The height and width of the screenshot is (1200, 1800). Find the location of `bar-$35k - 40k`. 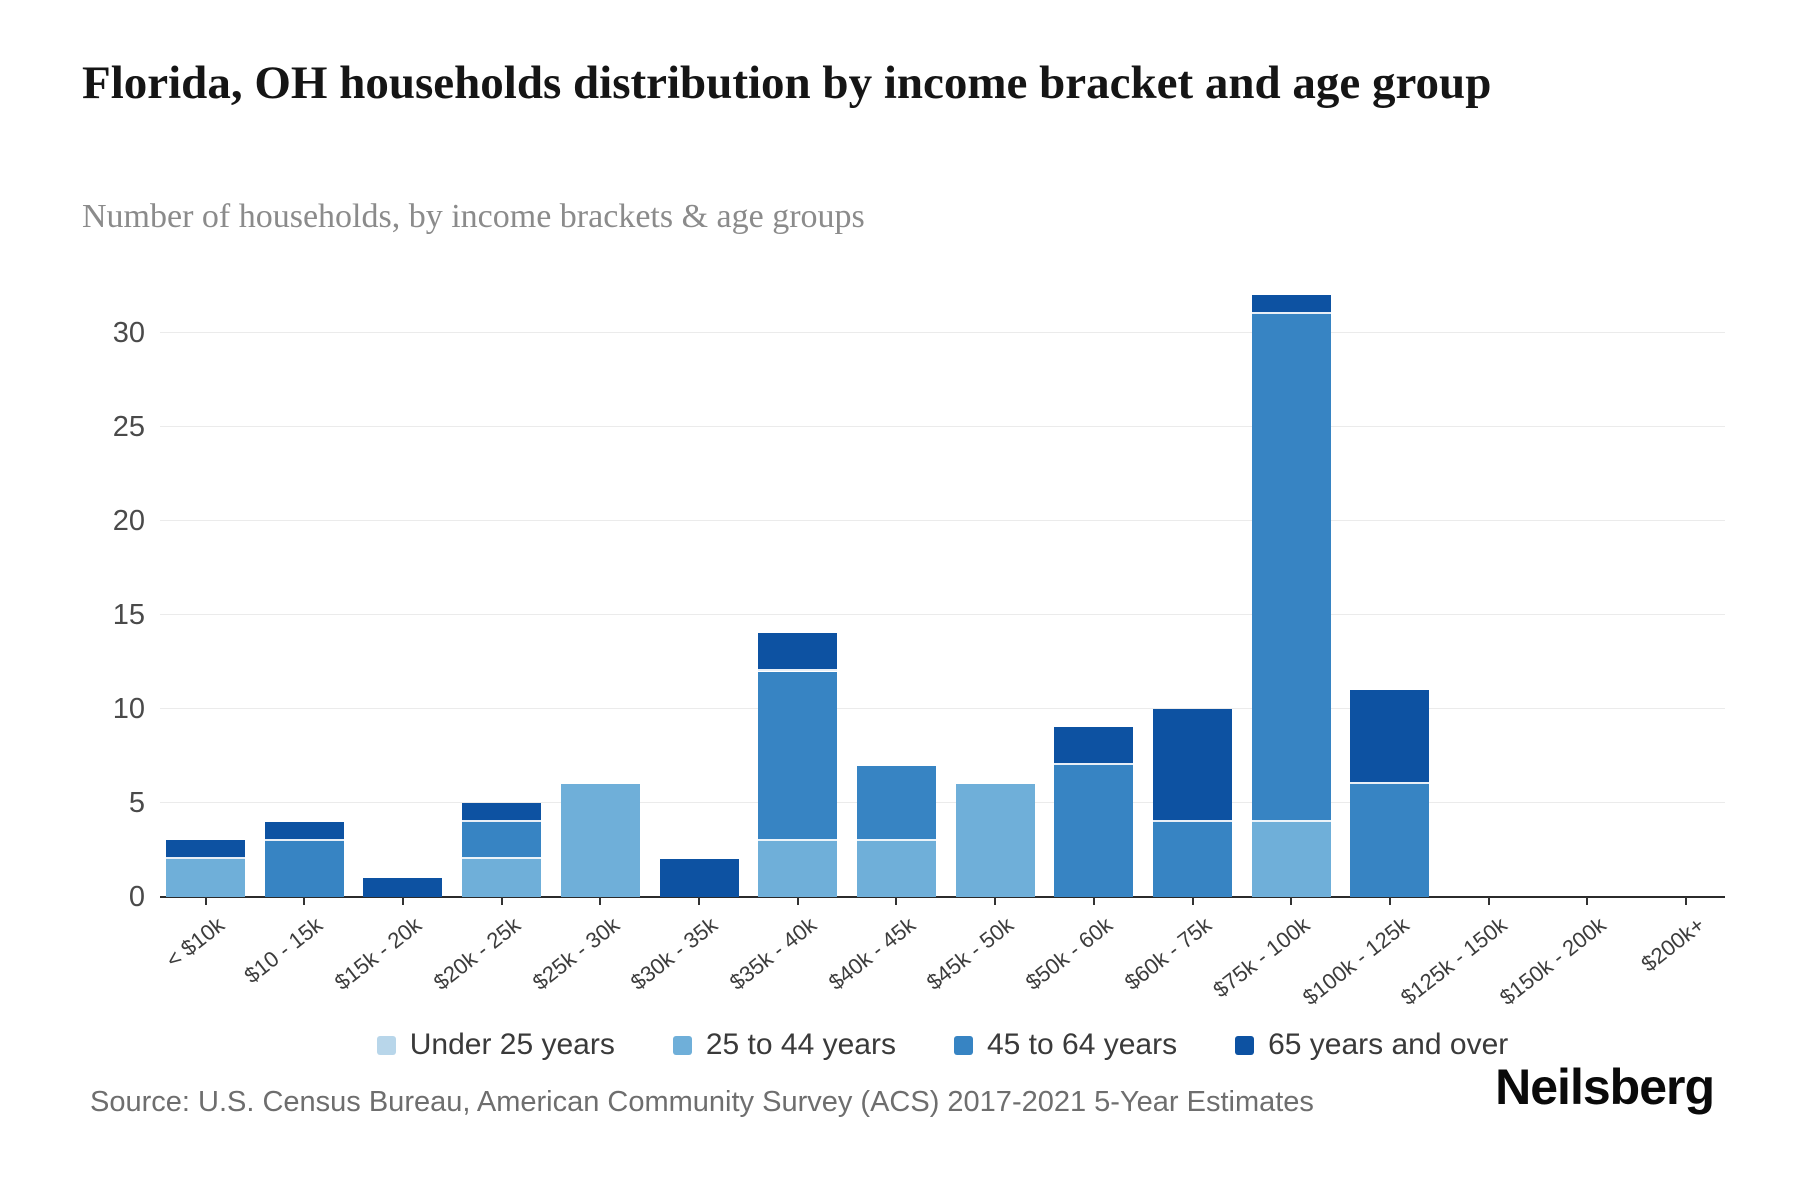

bar-$35k - 40k is located at coordinates (798, 588).